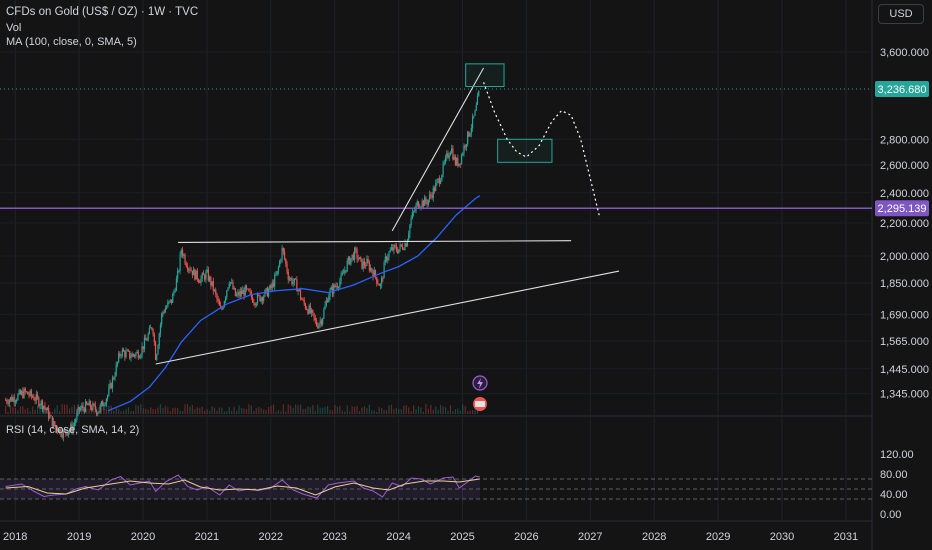  What do you see at coordinates (718, 537) in the screenshot?
I see `time-tick-label: 2029` at bounding box center [718, 537].